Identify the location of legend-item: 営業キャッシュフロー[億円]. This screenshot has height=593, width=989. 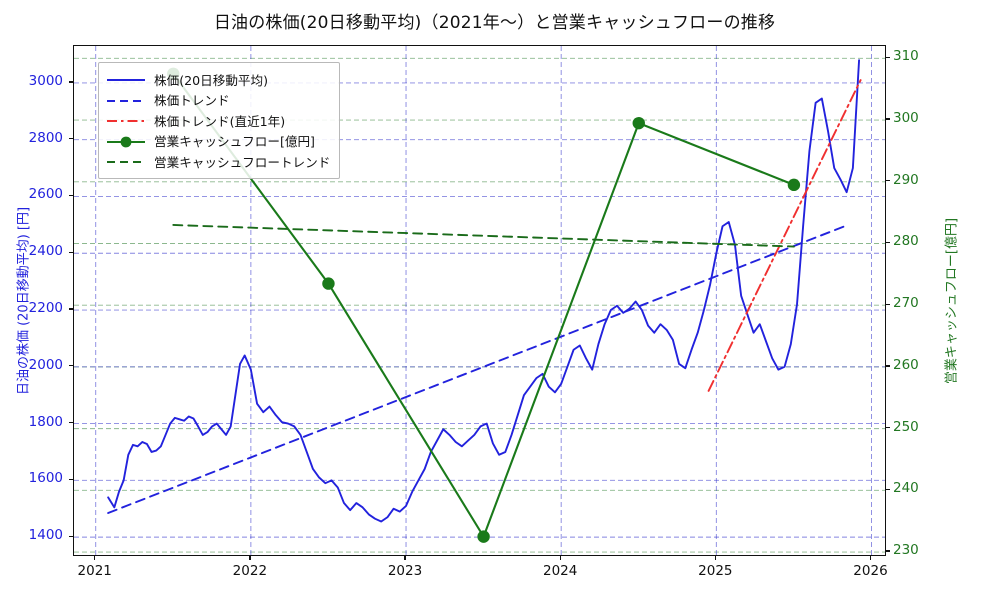
(218, 141).